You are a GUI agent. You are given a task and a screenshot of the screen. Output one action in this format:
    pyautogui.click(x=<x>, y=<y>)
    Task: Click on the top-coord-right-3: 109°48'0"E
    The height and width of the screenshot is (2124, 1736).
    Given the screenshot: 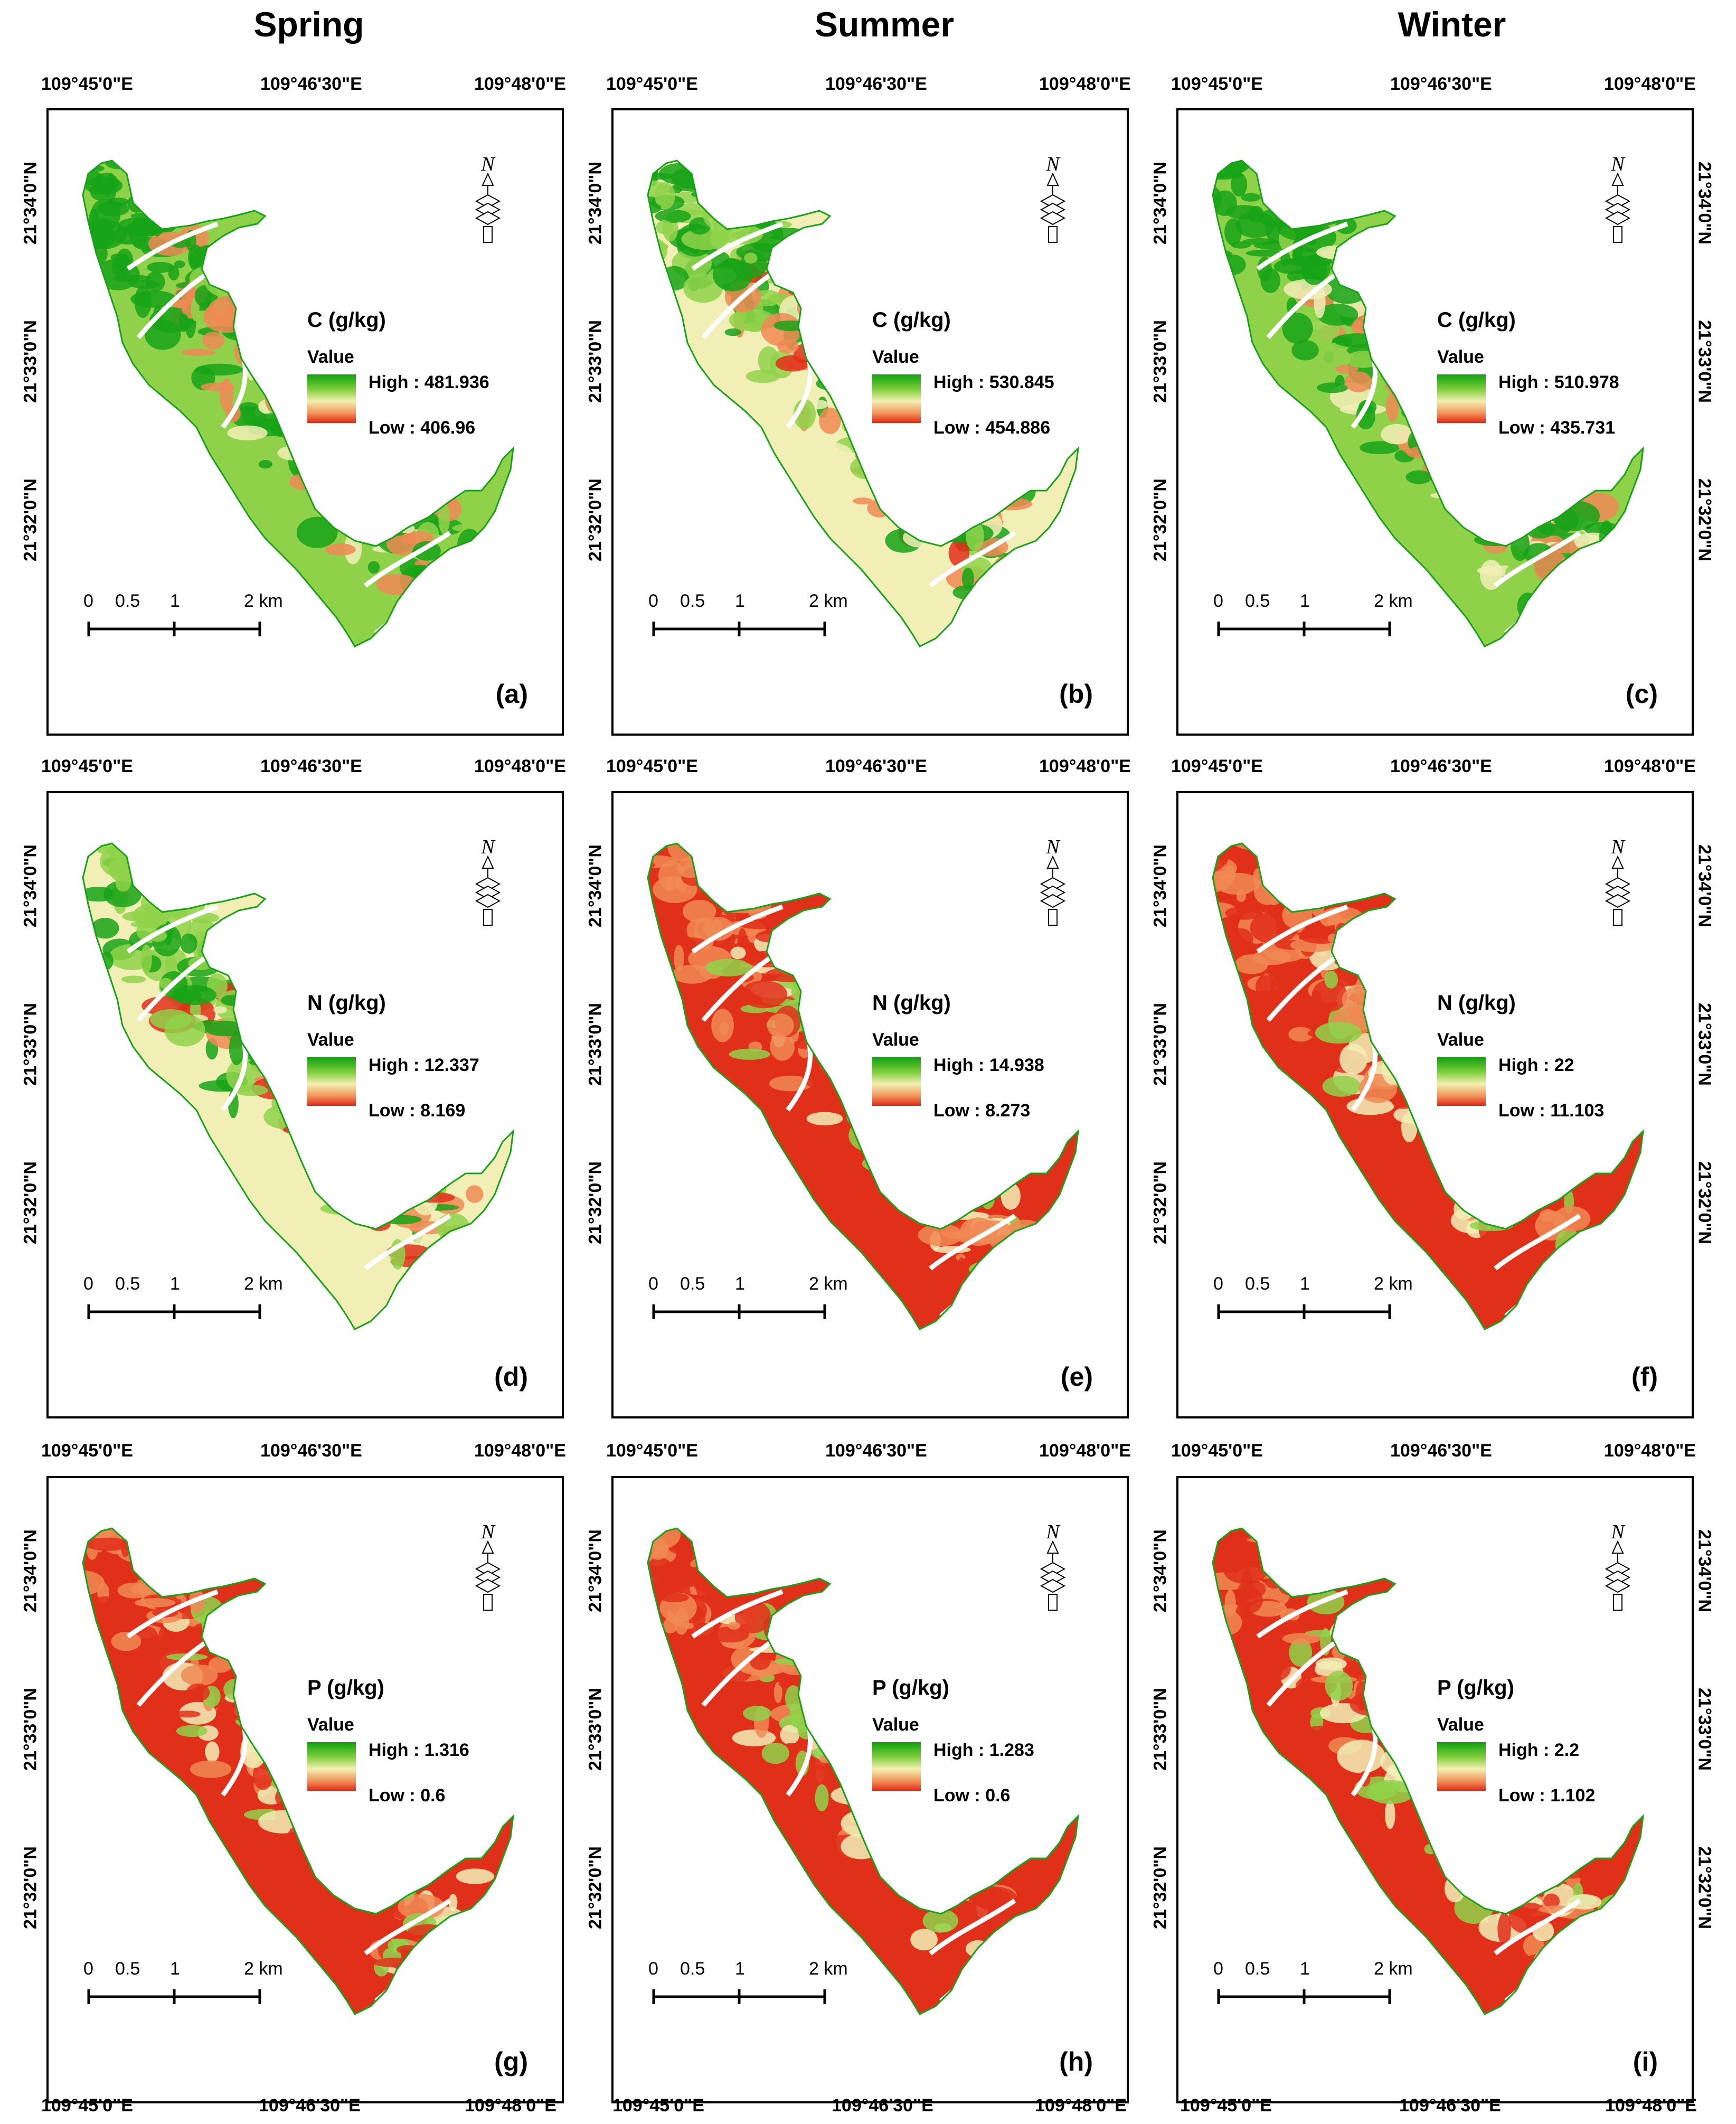 What is the action you would take?
    pyautogui.click(x=1650, y=84)
    